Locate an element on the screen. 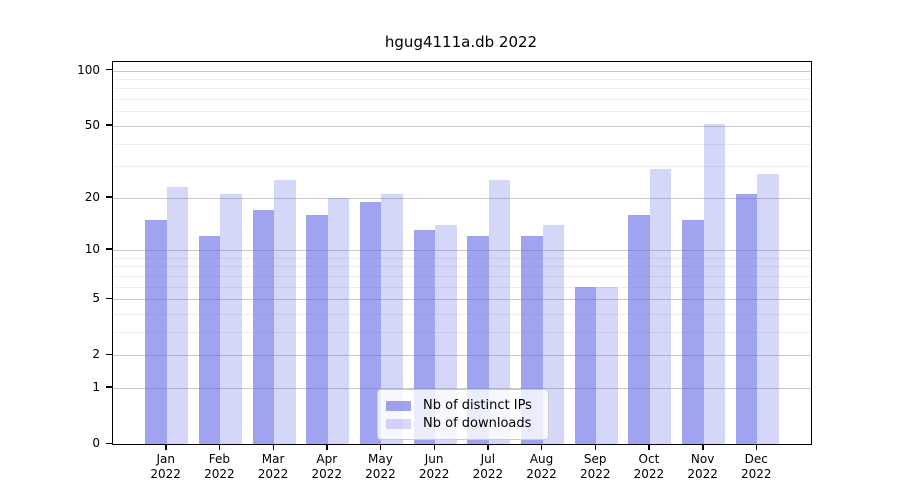 This screenshot has width=900, height=500. y-tick-label-0: 0 is located at coordinates (96, 443).